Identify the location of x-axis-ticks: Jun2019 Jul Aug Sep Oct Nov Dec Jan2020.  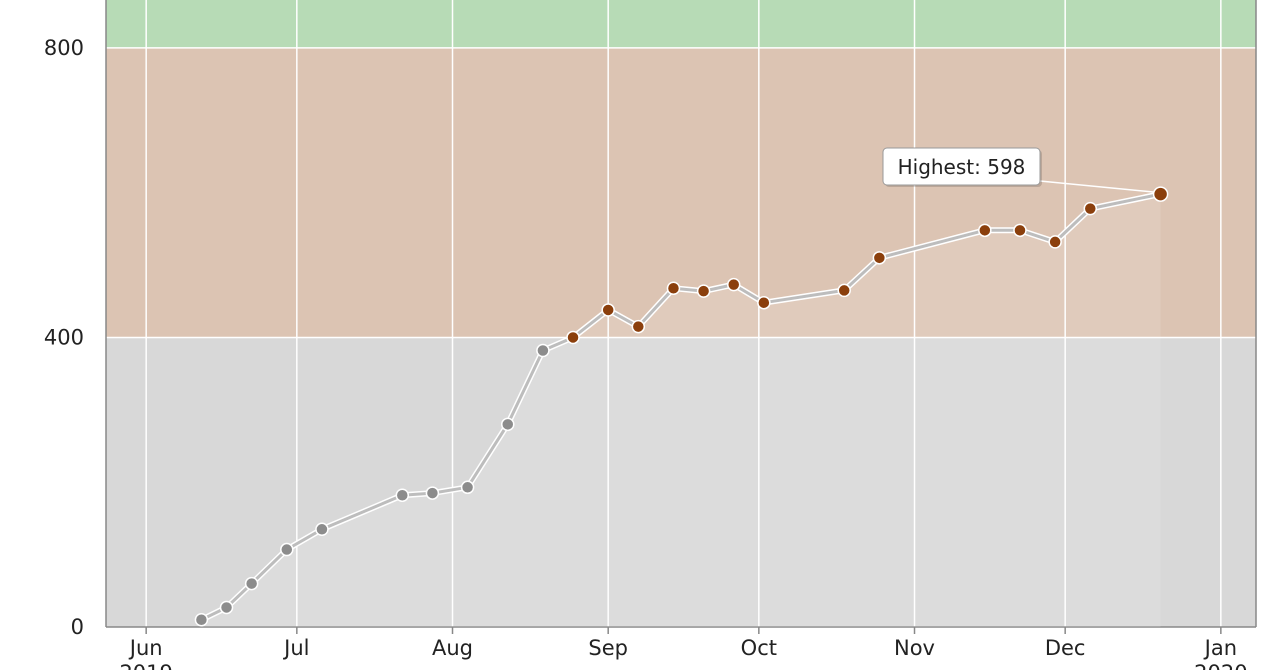
(683, 648).